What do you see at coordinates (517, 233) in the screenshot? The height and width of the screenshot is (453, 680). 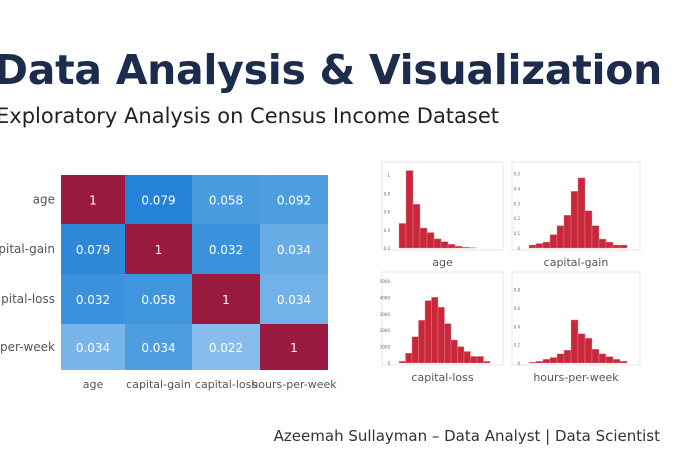 I see `y-tick-label: 0.1` at bounding box center [517, 233].